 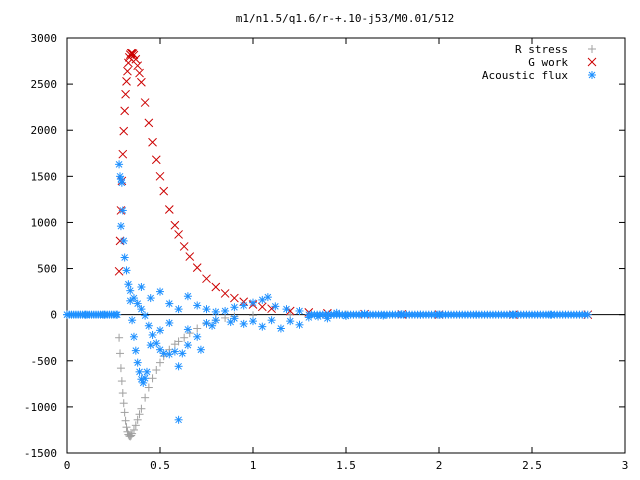 What do you see at coordinates (160, 465) in the screenshot?
I see `x-tick-label: 0.5` at bounding box center [160, 465].